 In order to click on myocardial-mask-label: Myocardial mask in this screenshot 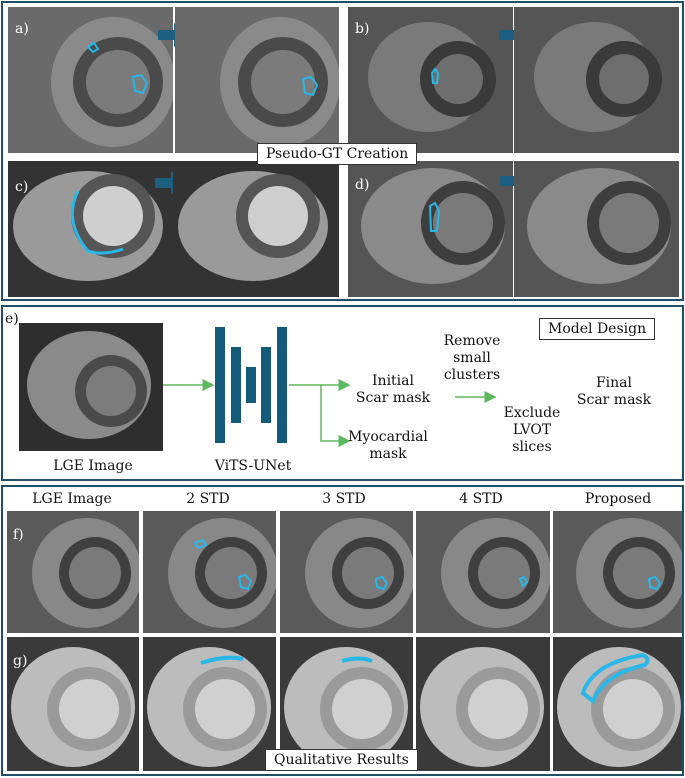, I will do `click(388, 446)`.